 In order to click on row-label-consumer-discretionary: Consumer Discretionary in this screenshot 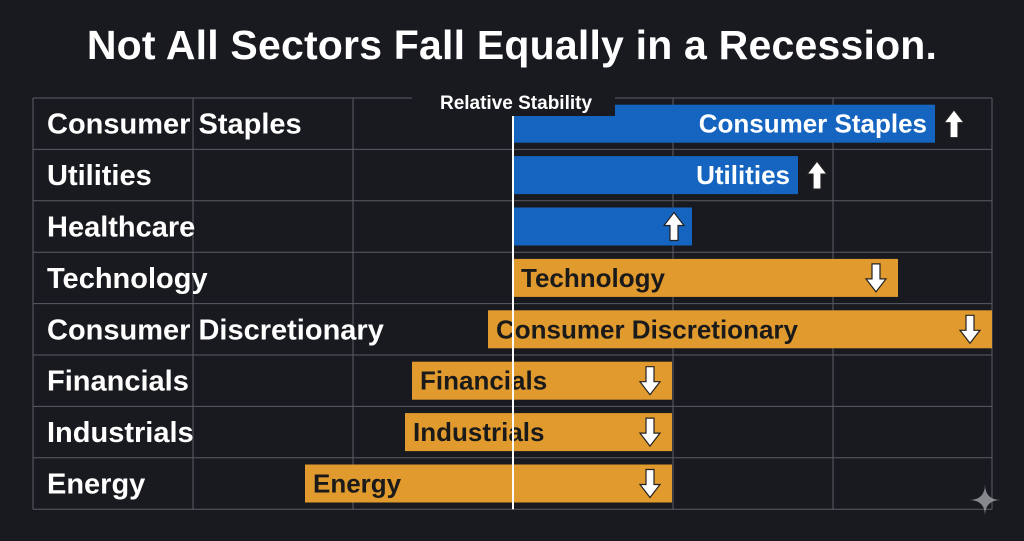, I will do `click(215, 330)`.